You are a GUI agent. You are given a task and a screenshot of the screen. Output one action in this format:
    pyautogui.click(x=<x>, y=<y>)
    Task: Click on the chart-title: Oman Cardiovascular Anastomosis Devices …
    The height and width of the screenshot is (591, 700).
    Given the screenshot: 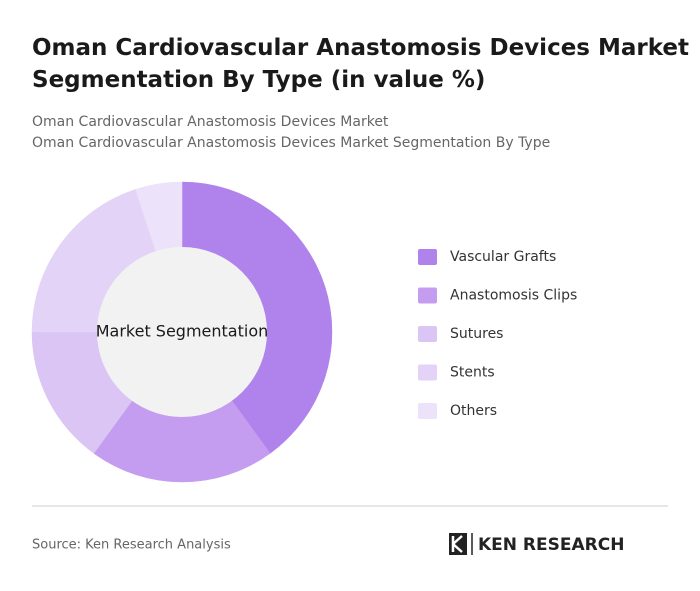 What is the action you would take?
    pyautogui.click(x=360, y=64)
    